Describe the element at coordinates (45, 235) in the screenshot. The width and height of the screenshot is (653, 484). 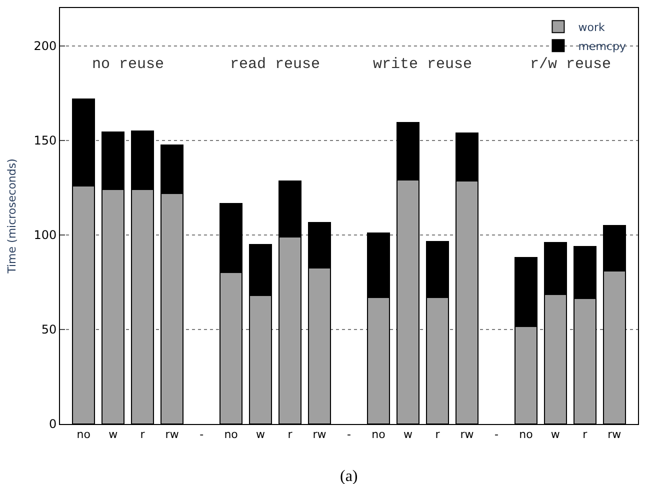
I see `y-tick-label: 100` at that location.